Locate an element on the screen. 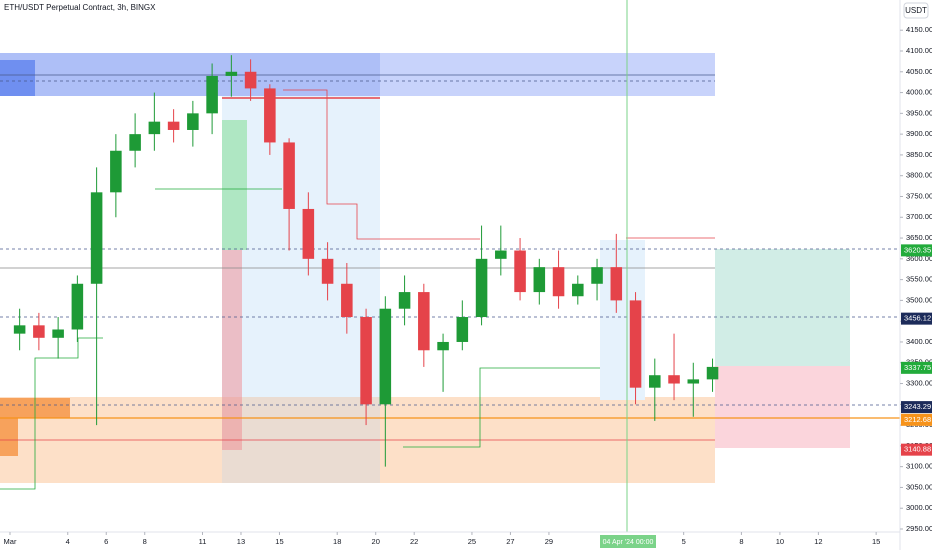  x-tick-label: Mar is located at coordinates (10, 541).